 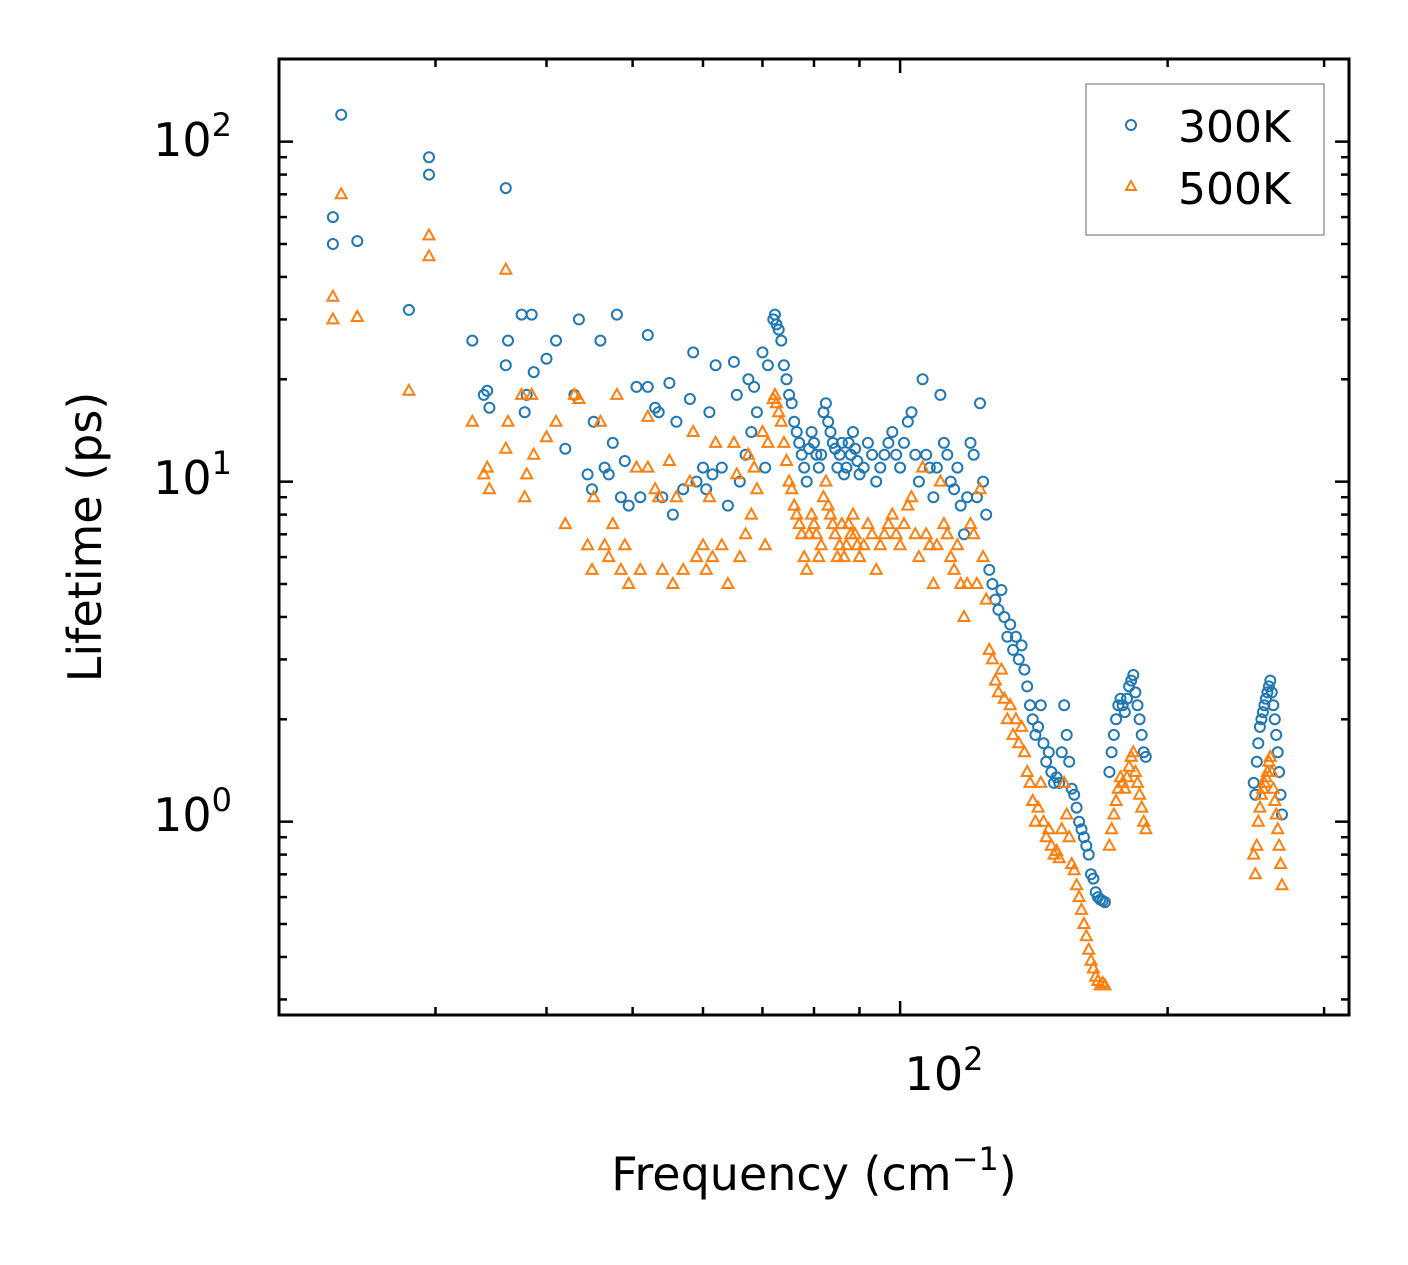 What do you see at coordinates (944, 1070) in the screenshot?
I see `x-tick-label-100: 102` at bounding box center [944, 1070].